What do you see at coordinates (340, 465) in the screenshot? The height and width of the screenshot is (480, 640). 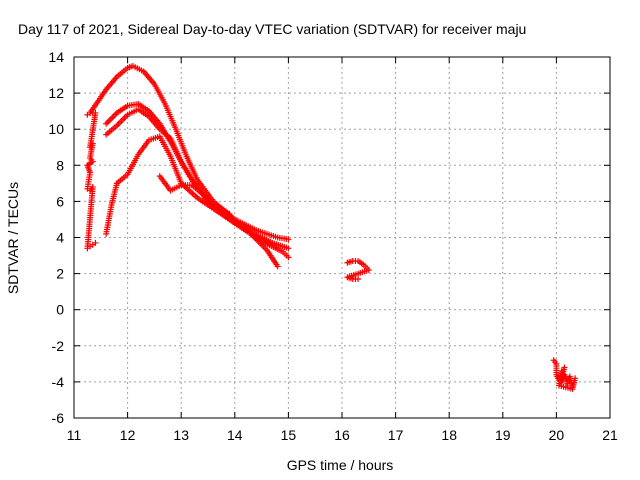 I see `x-axis-label: GPS time / hours` at bounding box center [340, 465].